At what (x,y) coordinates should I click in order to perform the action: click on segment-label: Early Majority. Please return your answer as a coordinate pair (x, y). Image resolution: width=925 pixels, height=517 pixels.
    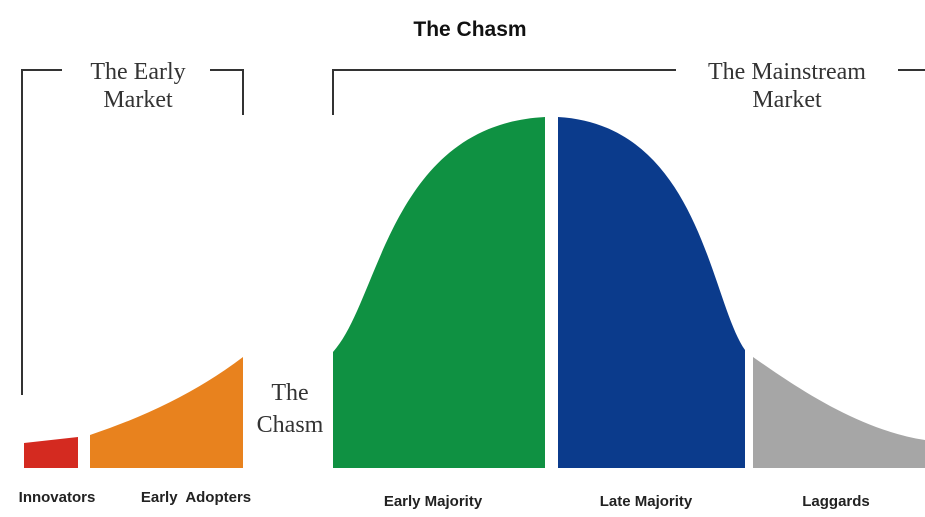
    Looking at the image, I should click on (433, 501).